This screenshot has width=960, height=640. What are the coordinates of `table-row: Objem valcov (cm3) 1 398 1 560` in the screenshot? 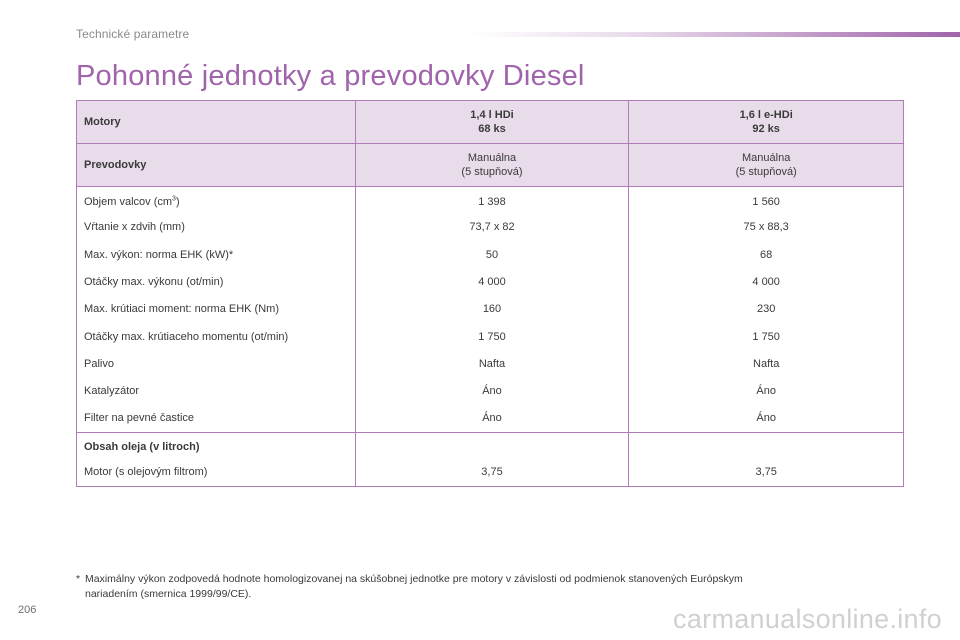 It's located at (490, 200).